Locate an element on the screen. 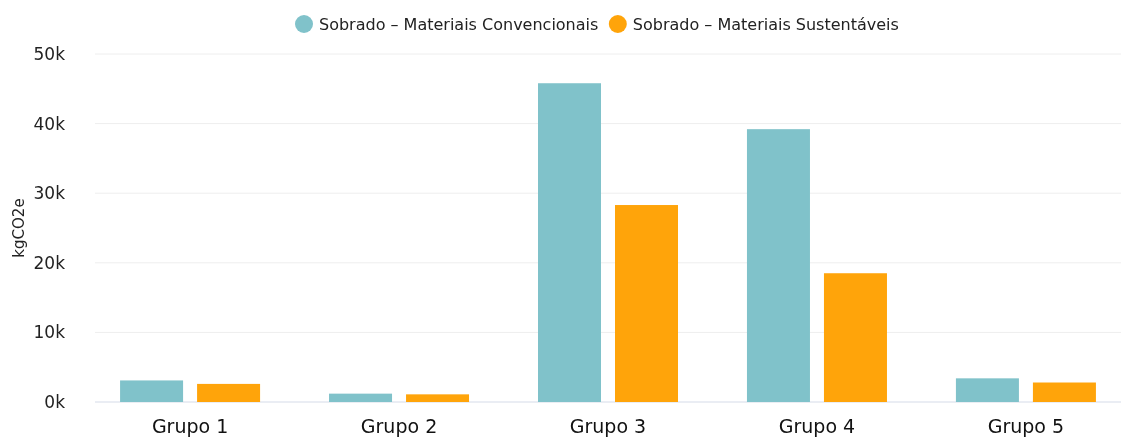  legend-label: Sobrado – Materiais Sustentáveis is located at coordinates (765, 24).